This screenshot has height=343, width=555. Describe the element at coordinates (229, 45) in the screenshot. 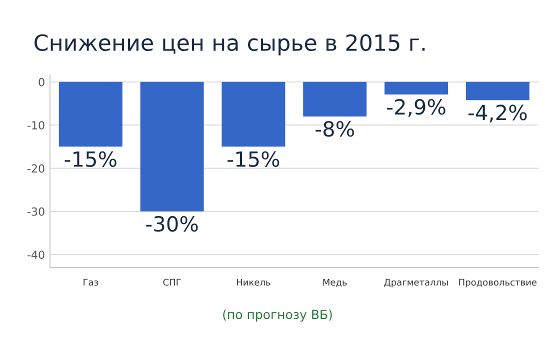

I see `chart-title: Снижение цен на сырье в 2015 г.` at that location.